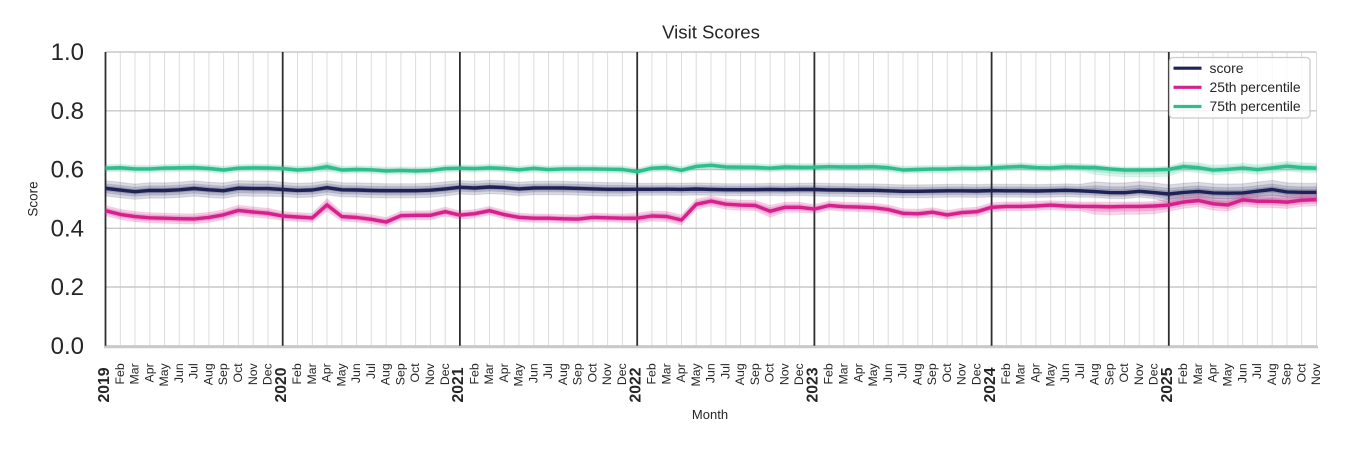 Image resolution: width=1350 pixels, height=455 pixels. I want to click on svg-text: 2021, so click(458, 384).